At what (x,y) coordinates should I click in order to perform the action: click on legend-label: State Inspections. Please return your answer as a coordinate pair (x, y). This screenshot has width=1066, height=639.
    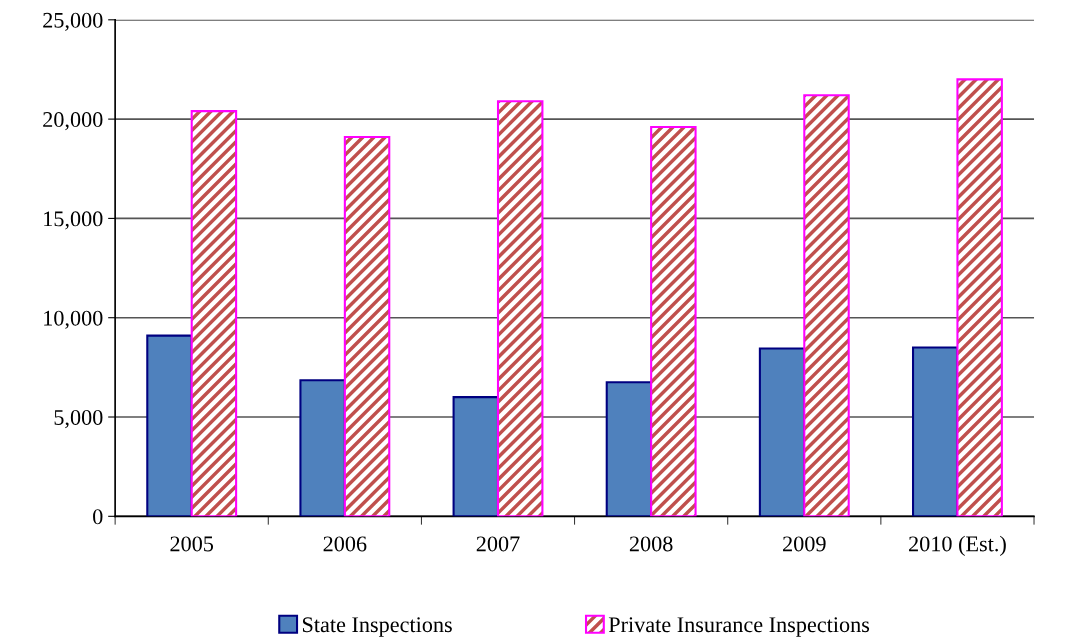
    Looking at the image, I should click on (377, 627).